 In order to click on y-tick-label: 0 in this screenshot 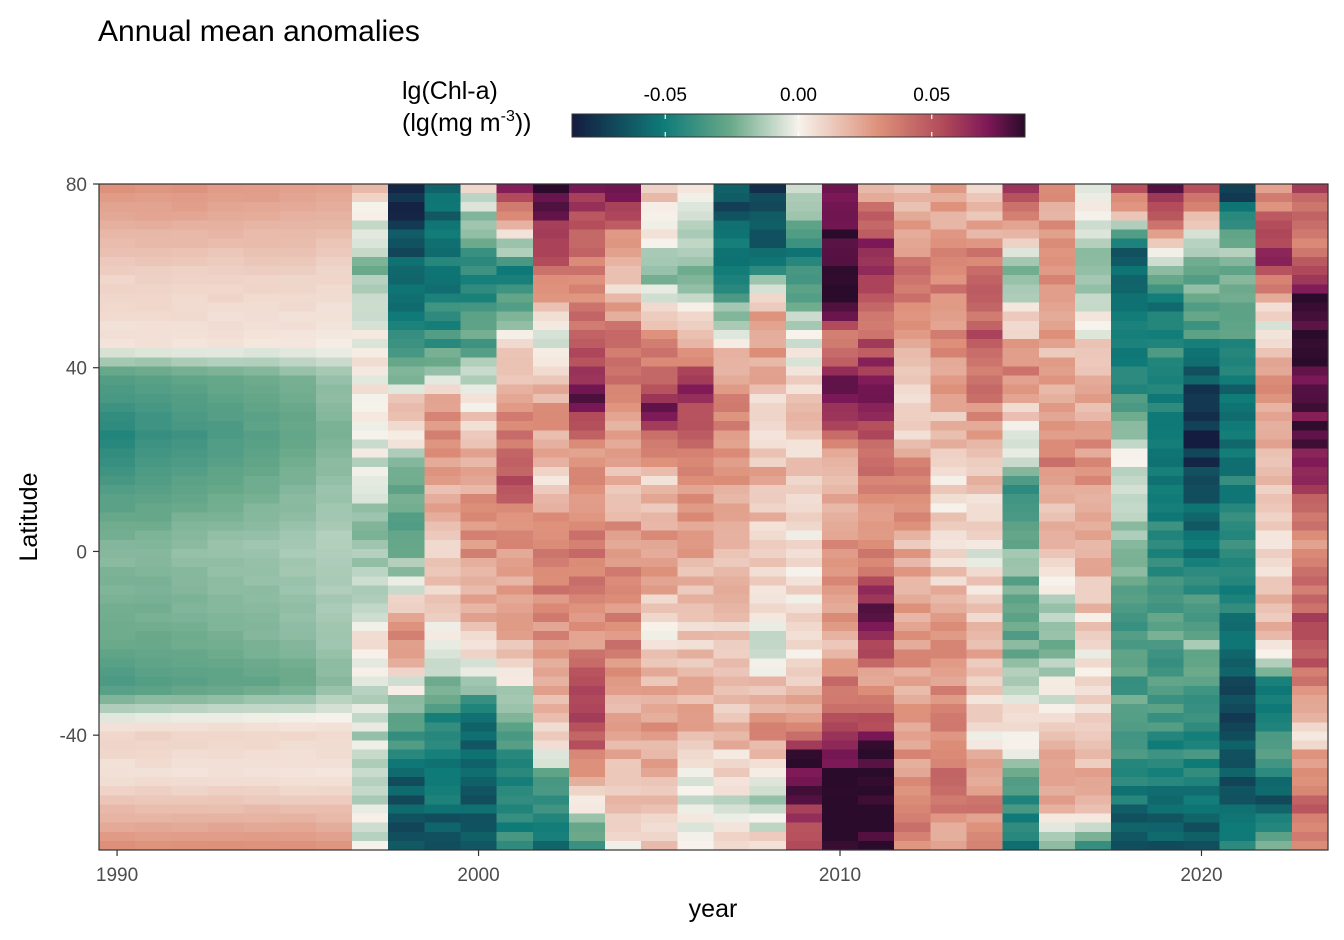, I will do `click(81, 552)`.